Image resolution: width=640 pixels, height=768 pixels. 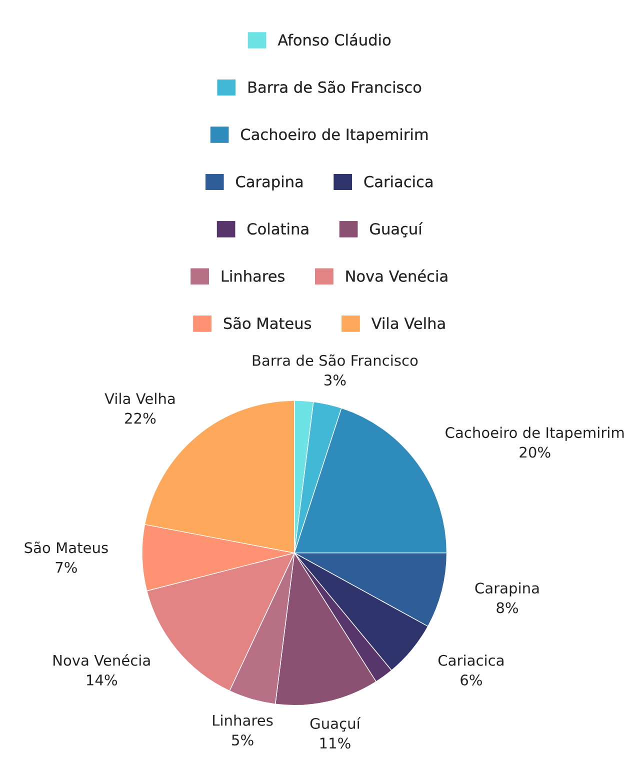 What do you see at coordinates (335, 86) in the screenshot?
I see `legend-label: Barra de São Francisco` at bounding box center [335, 86].